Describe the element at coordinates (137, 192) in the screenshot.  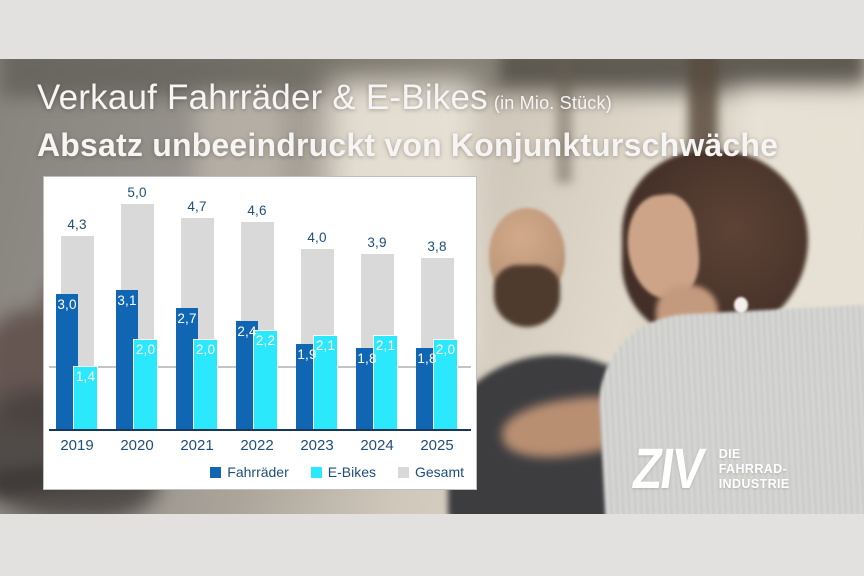
I see `value-label-gesamt-2020: 5,0` at that location.